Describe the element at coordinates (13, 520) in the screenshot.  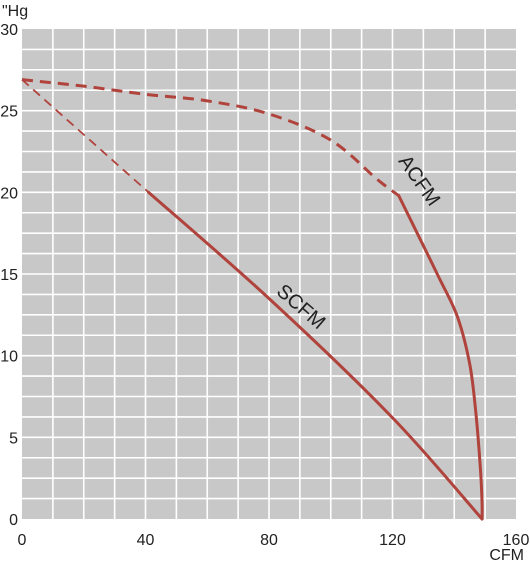
I see `y-tick-label: 0` at that location.